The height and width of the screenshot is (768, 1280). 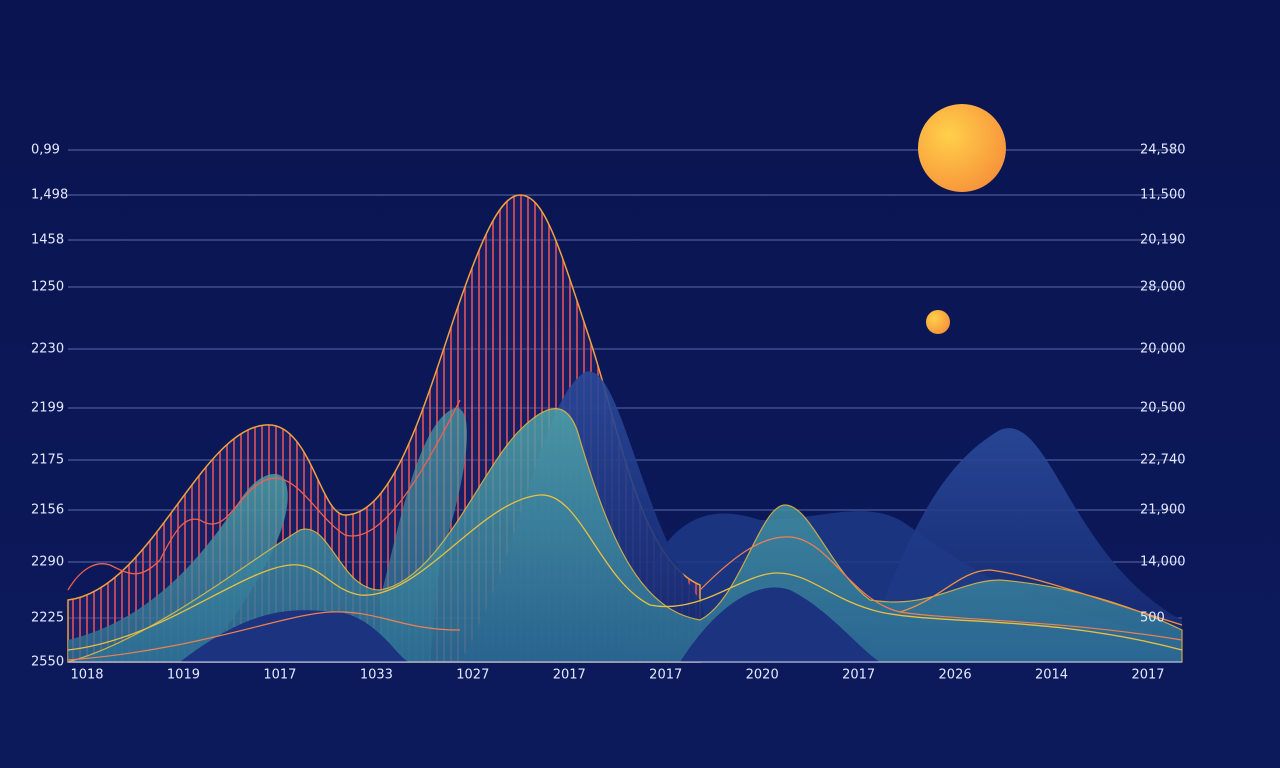 What do you see at coordinates (1163, 287) in the screenshot?
I see `right-label: 28,000` at bounding box center [1163, 287].